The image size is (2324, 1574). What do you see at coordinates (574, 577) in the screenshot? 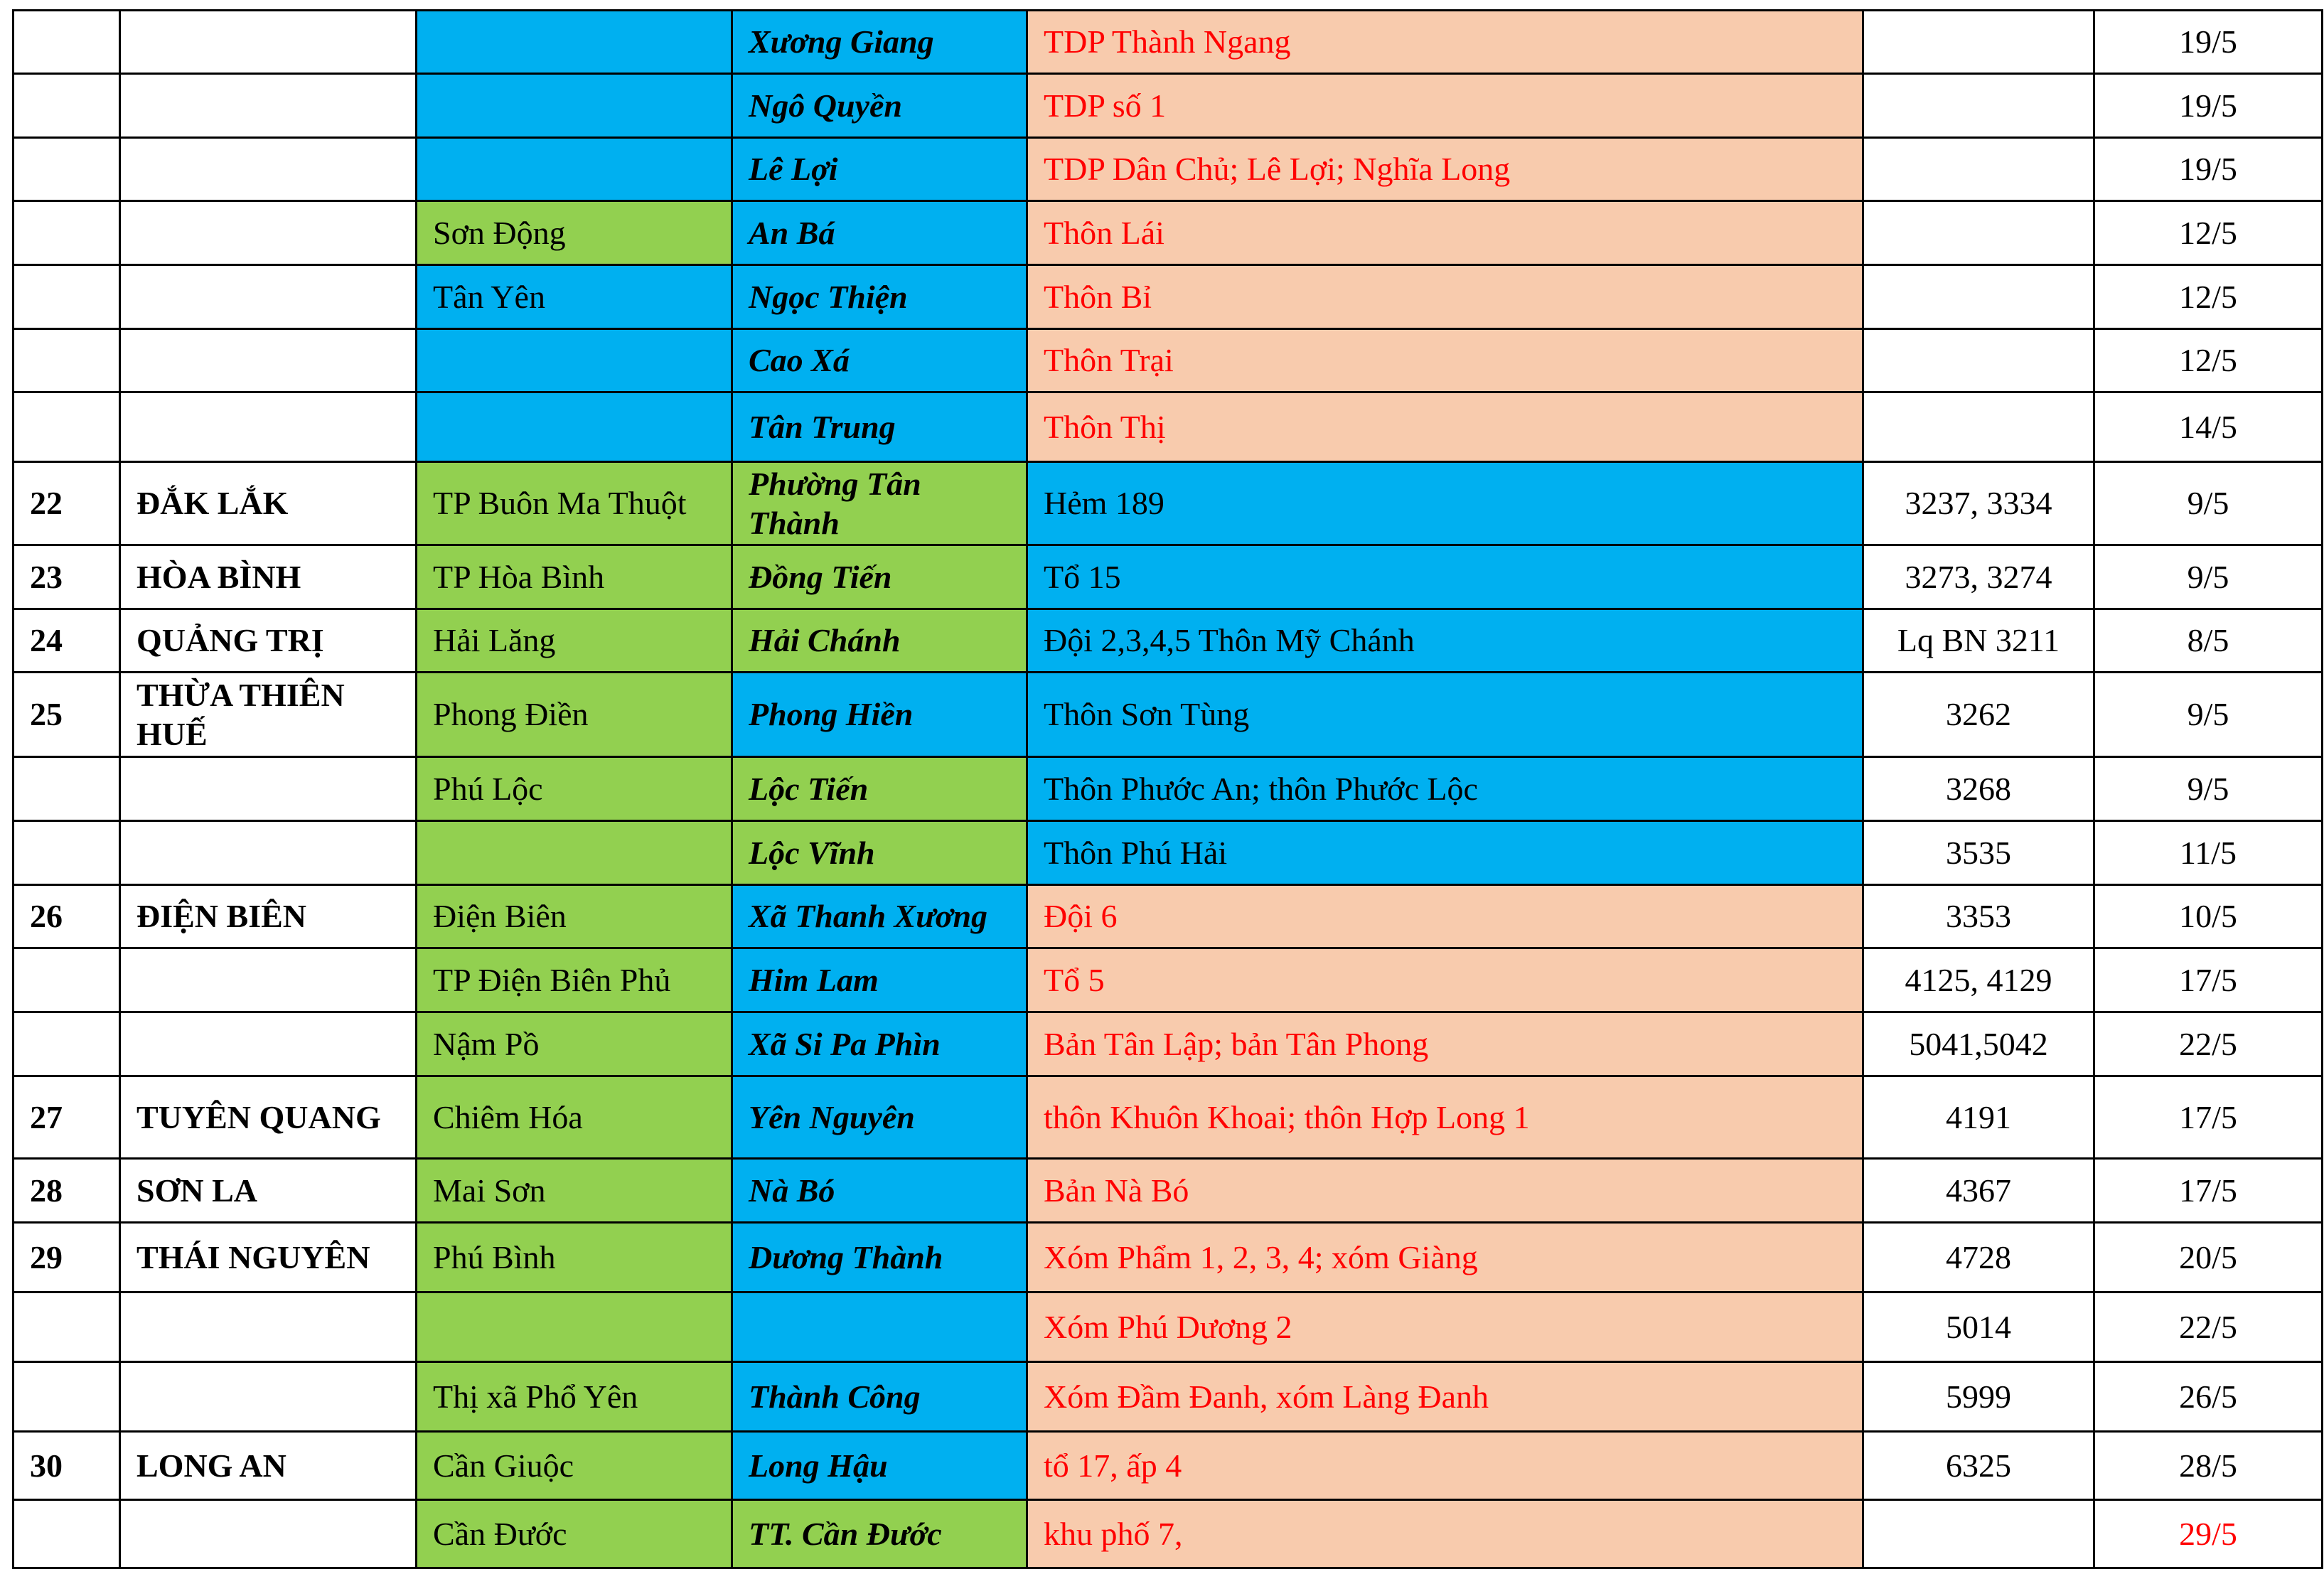
I see `table-cell: TP Hòa Bình` at bounding box center [574, 577].